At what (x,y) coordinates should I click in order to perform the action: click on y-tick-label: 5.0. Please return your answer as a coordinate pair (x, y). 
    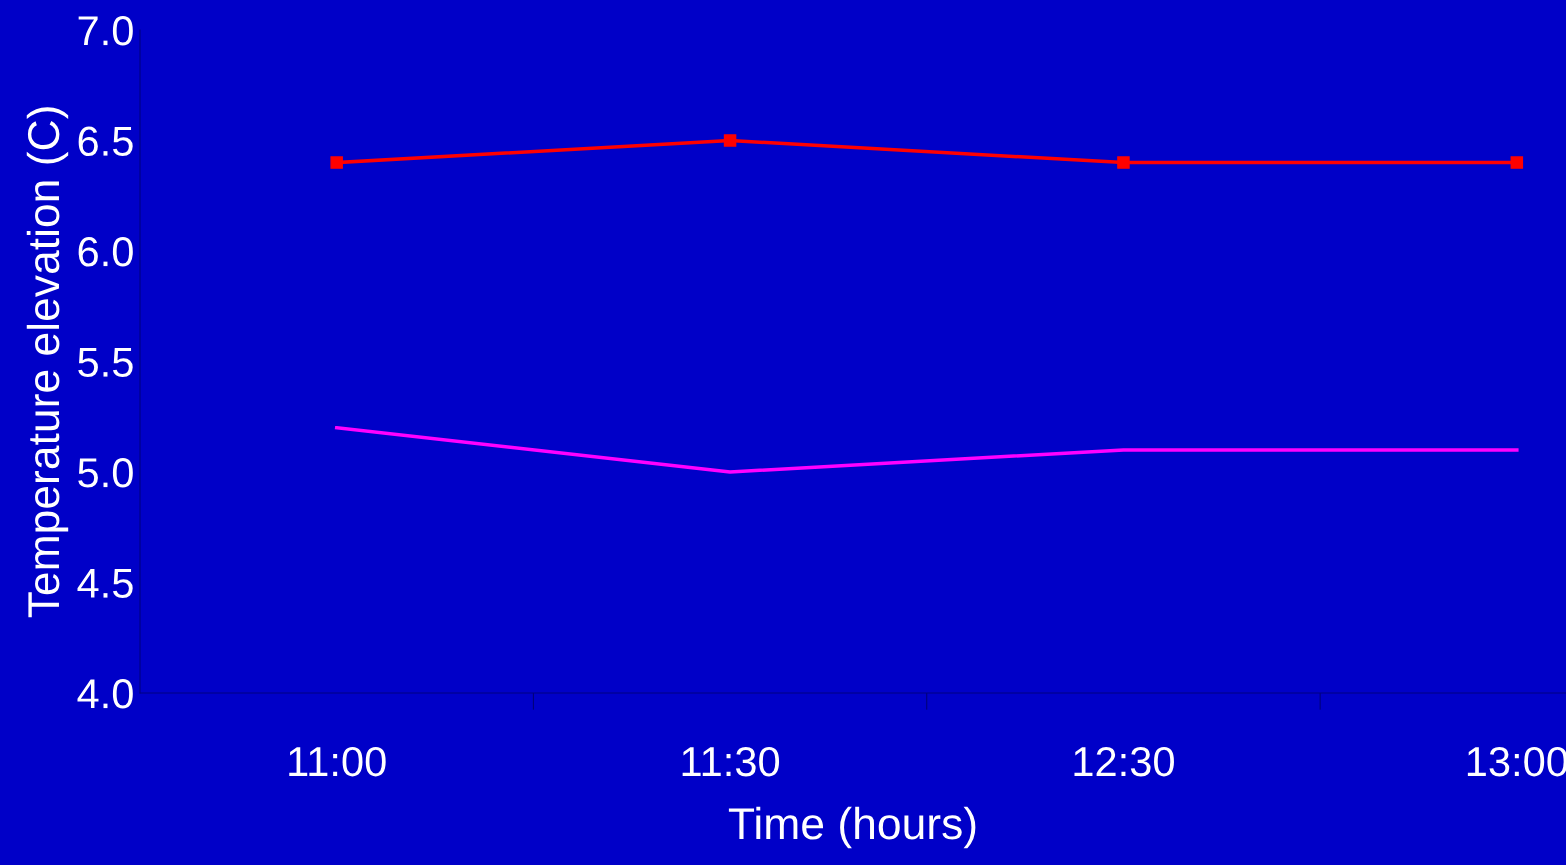
    Looking at the image, I should click on (105, 473).